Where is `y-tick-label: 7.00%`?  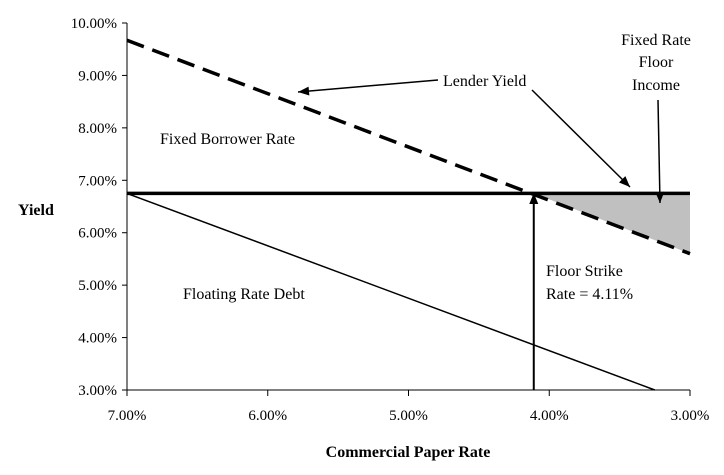
y-tick-label: 7.00% is located at coordinates (97, 181).